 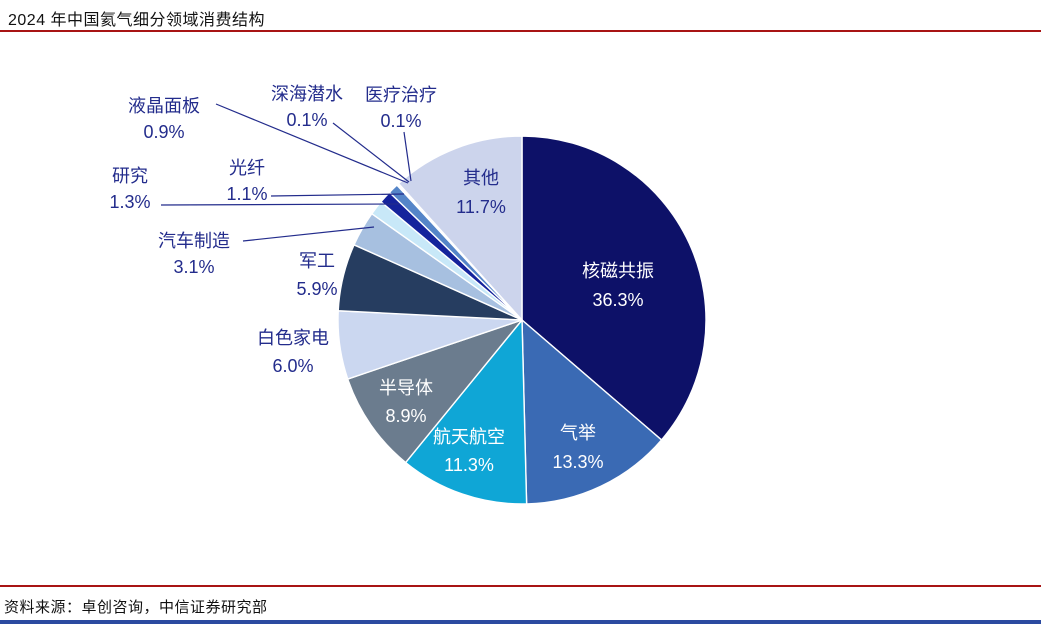 I want to click on slice-label-military: 军工, so click(x=317, y=261).